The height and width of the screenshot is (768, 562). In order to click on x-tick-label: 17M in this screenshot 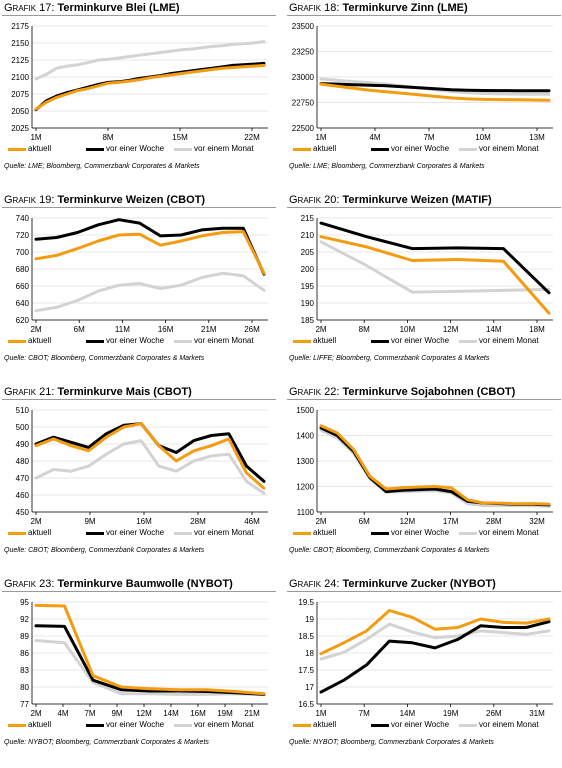, I will do `click(451, 521)`.